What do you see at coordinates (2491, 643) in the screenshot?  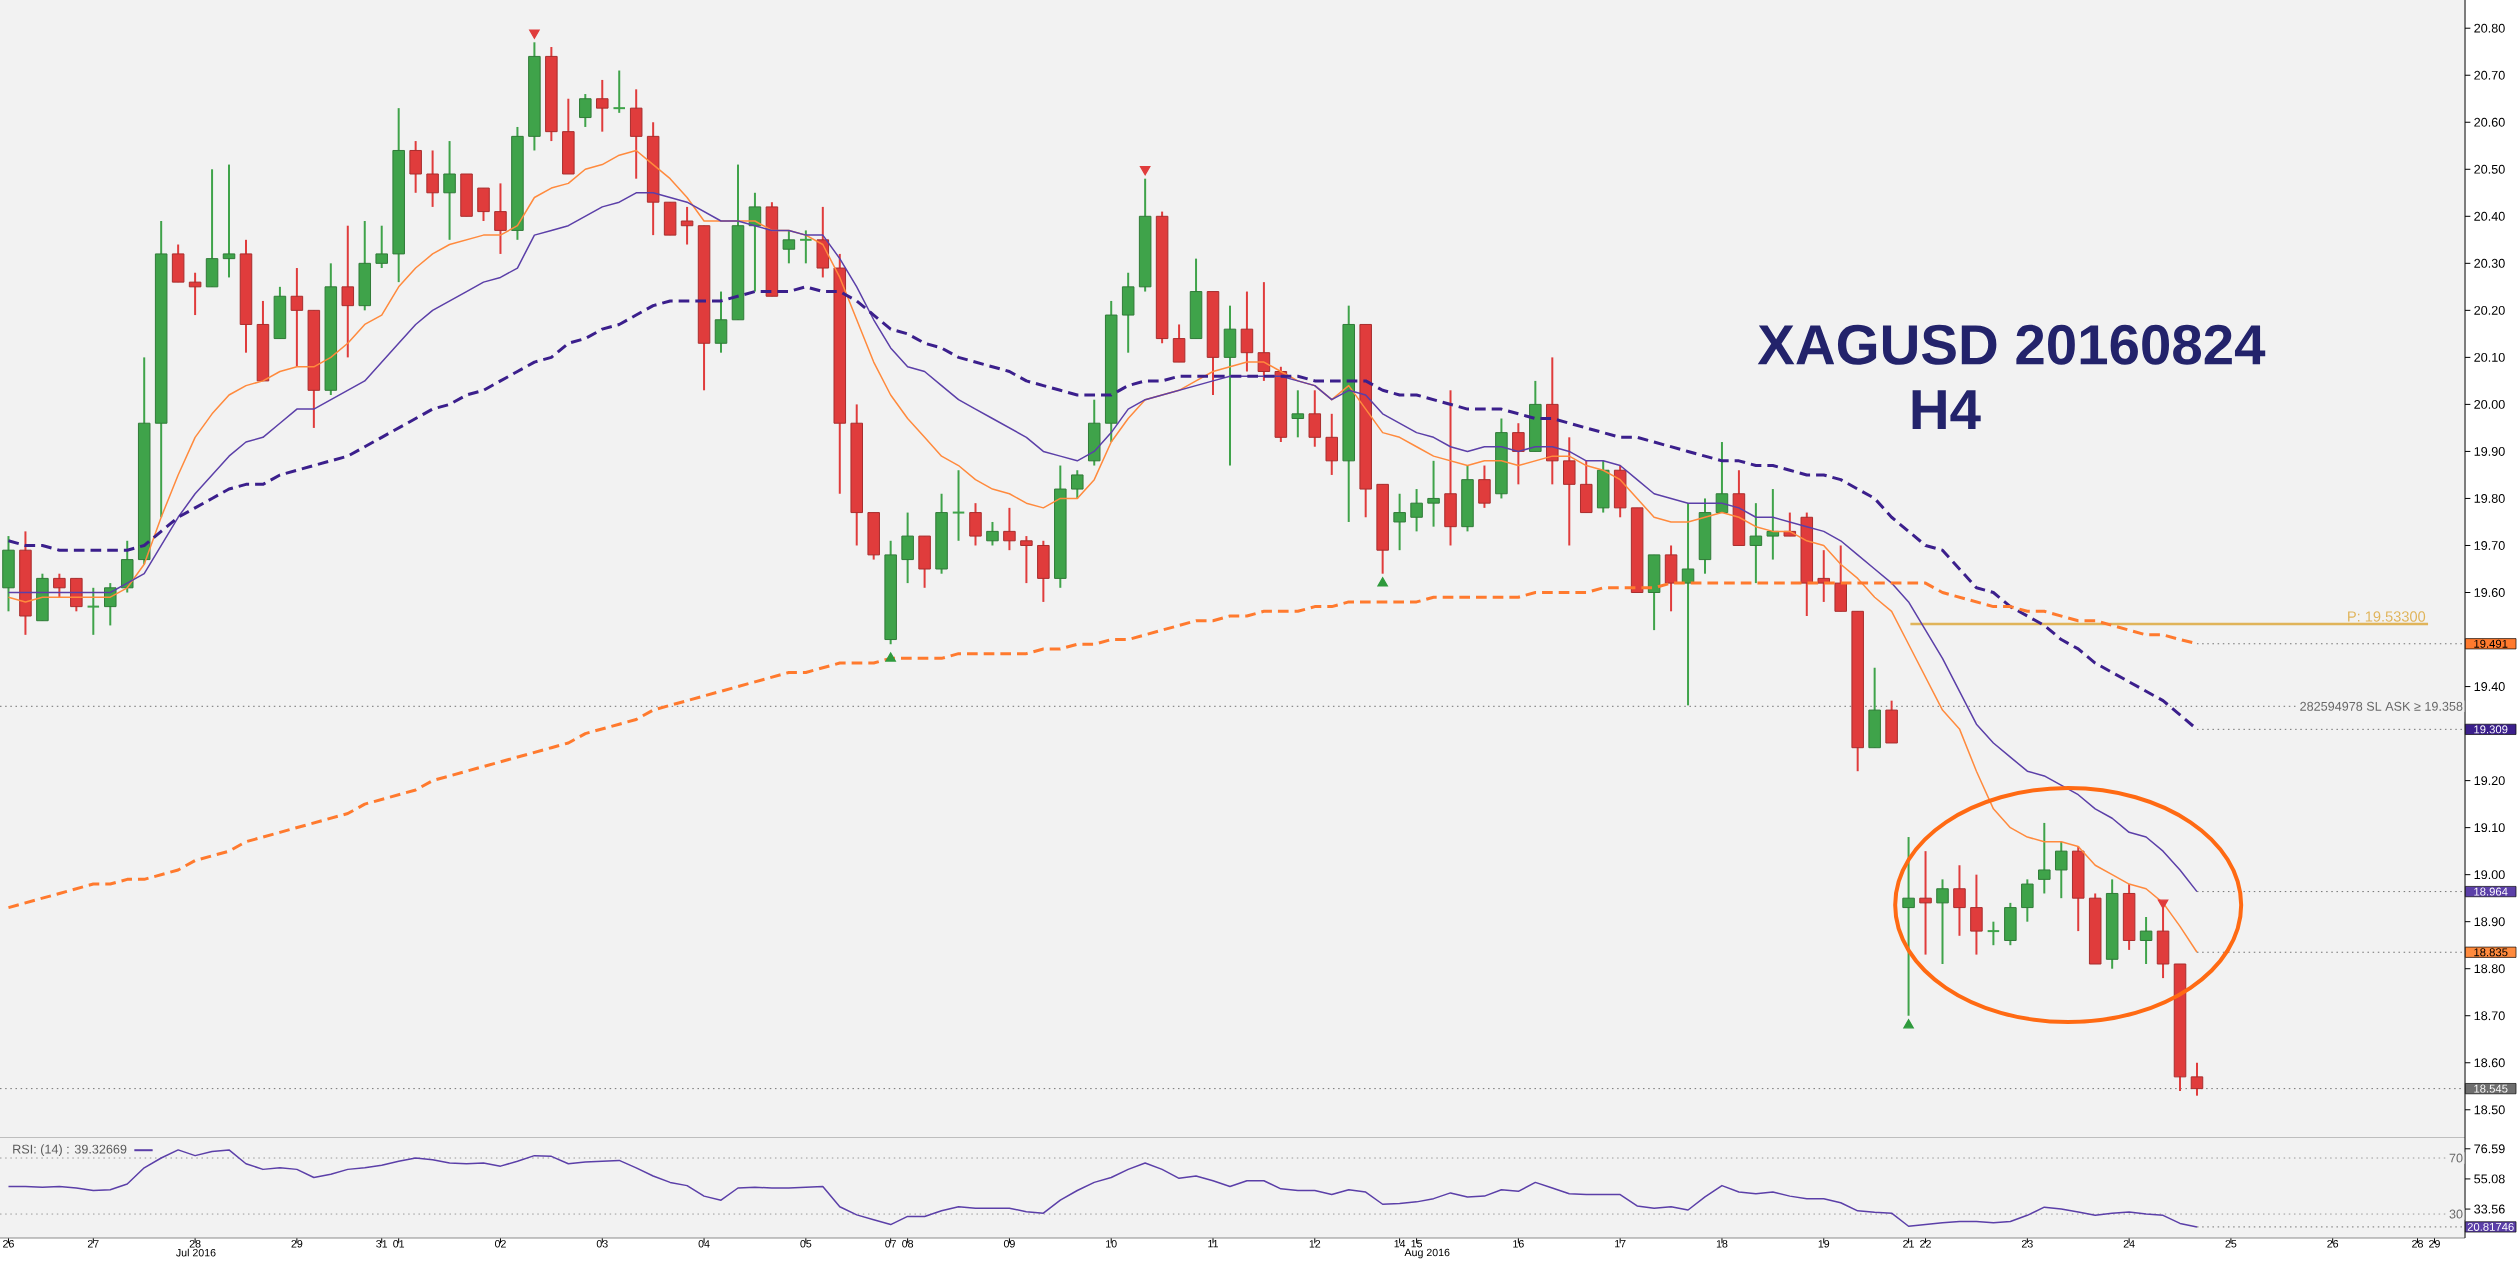 I see `data-label: 19.491` at bounding box center [2491, 643].